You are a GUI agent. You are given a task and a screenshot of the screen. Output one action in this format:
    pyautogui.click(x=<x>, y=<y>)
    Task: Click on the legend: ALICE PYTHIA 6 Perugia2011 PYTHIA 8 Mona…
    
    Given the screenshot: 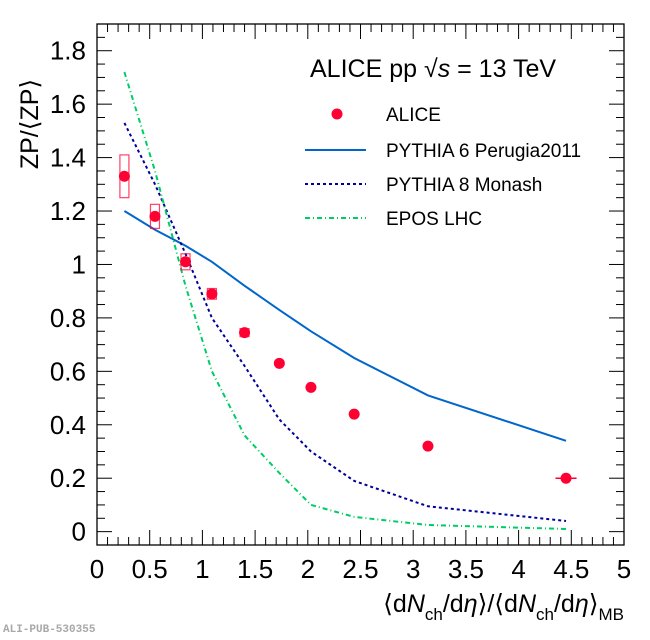 What is the action you would take?
    pyautogui.click(x=443, y=167)
    